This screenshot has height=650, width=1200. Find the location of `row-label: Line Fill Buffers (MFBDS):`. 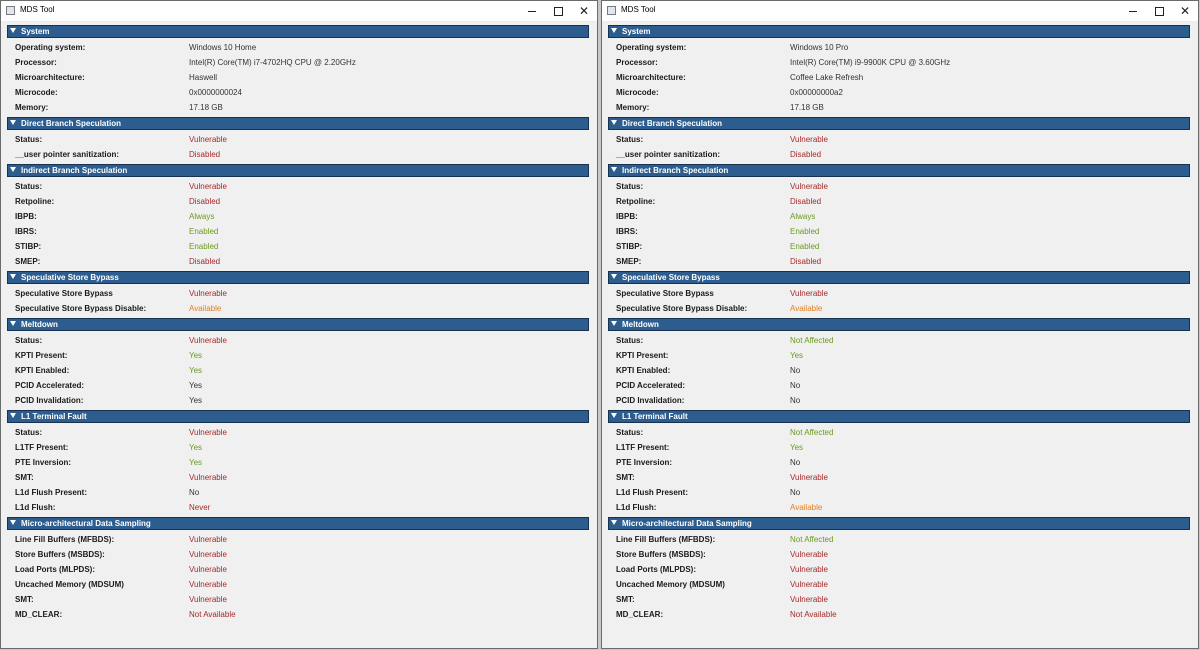

row-label: Line Fill Buffers (MFBDS): is located at coordinates (65, 539).